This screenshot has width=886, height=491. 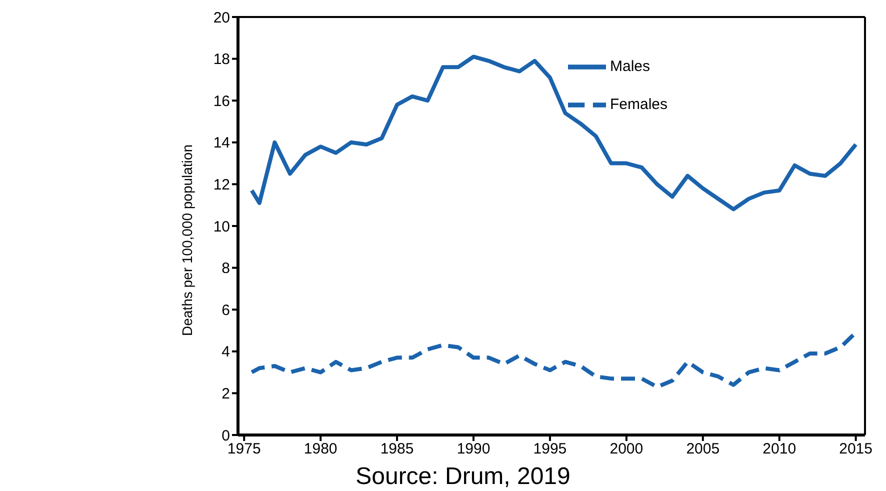 What do you see at coordinates (226, 310) in the screenshot?
I see `y-tick-label: 6` at bounding box center [226, 310].